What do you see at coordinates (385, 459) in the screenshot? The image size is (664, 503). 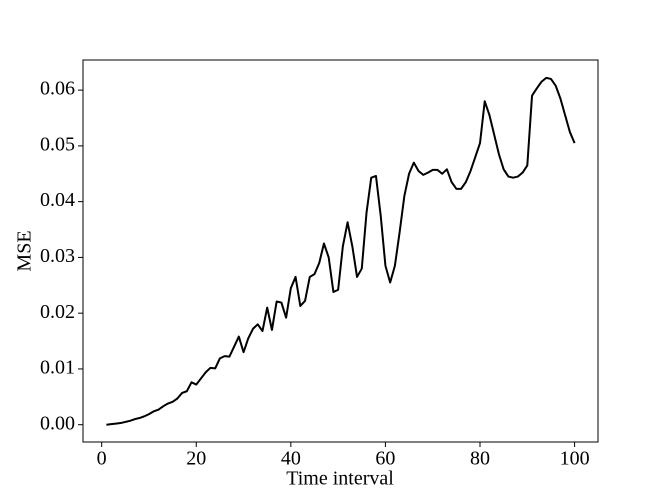 I see `x-tick-label: 60` at bounding box center [385, 459].